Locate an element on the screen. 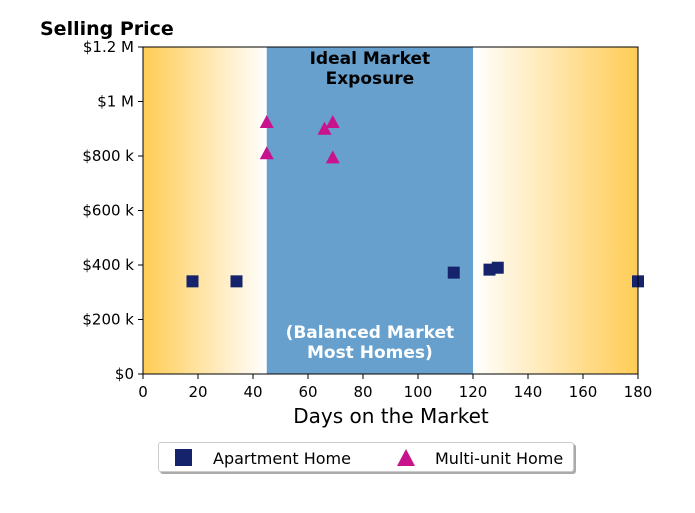  region-top-label: Exposure is located at coordinates (370, 79).